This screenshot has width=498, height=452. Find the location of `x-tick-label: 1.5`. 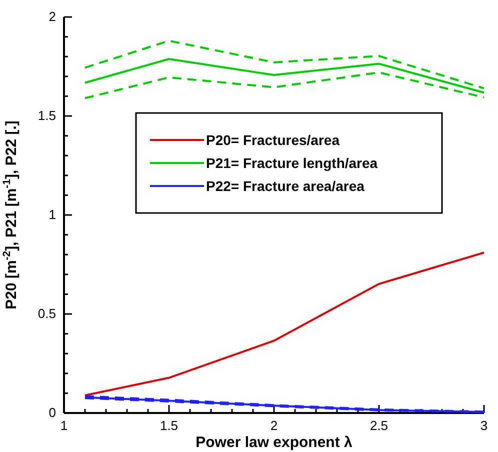

x-tick-label: 1.5 is located at coordinates (169, 426).